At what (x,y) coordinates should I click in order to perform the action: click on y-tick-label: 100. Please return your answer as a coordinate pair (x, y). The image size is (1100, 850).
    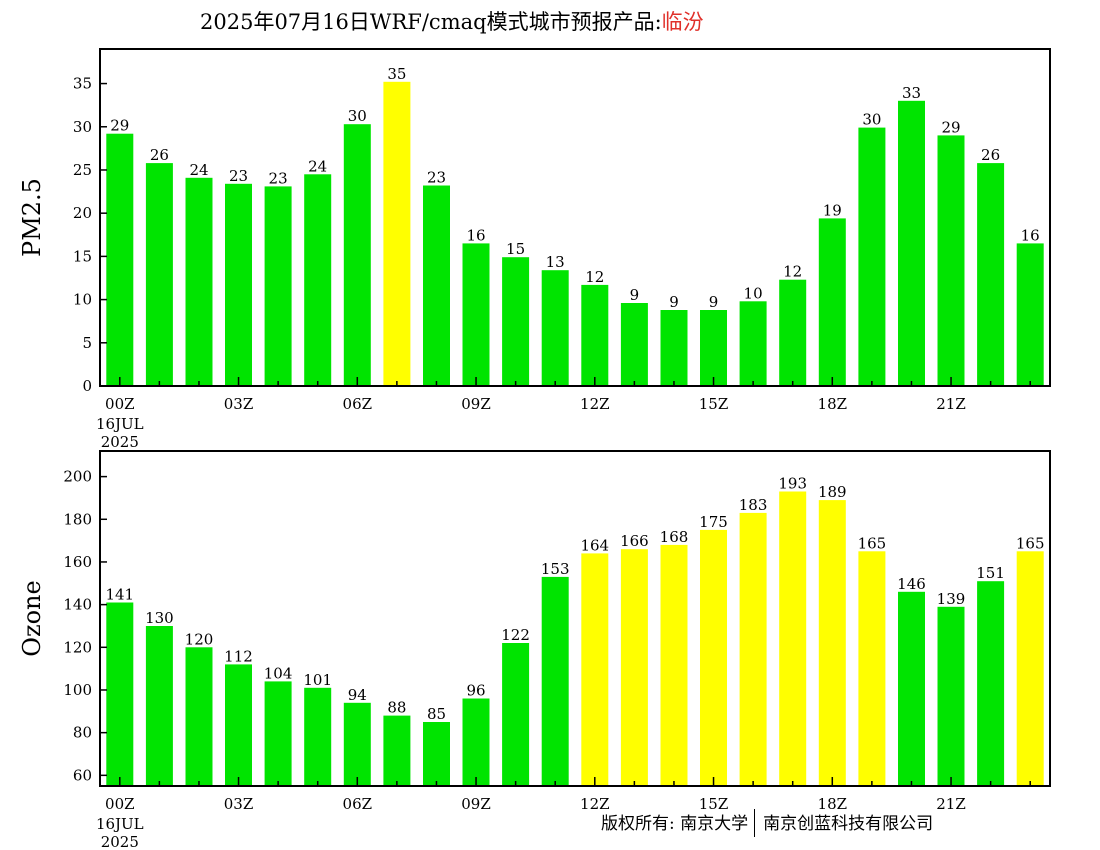
    Looking at the image, I should click on (77, 690).